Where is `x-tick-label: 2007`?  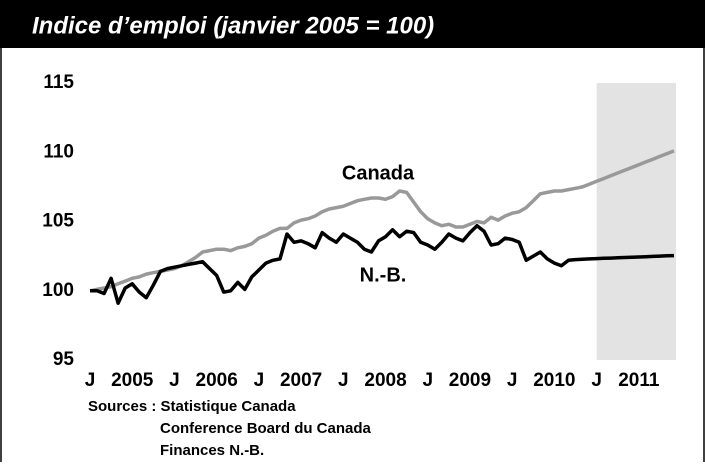 x-tick-label: 2007 is located at coordinates (301, 380).